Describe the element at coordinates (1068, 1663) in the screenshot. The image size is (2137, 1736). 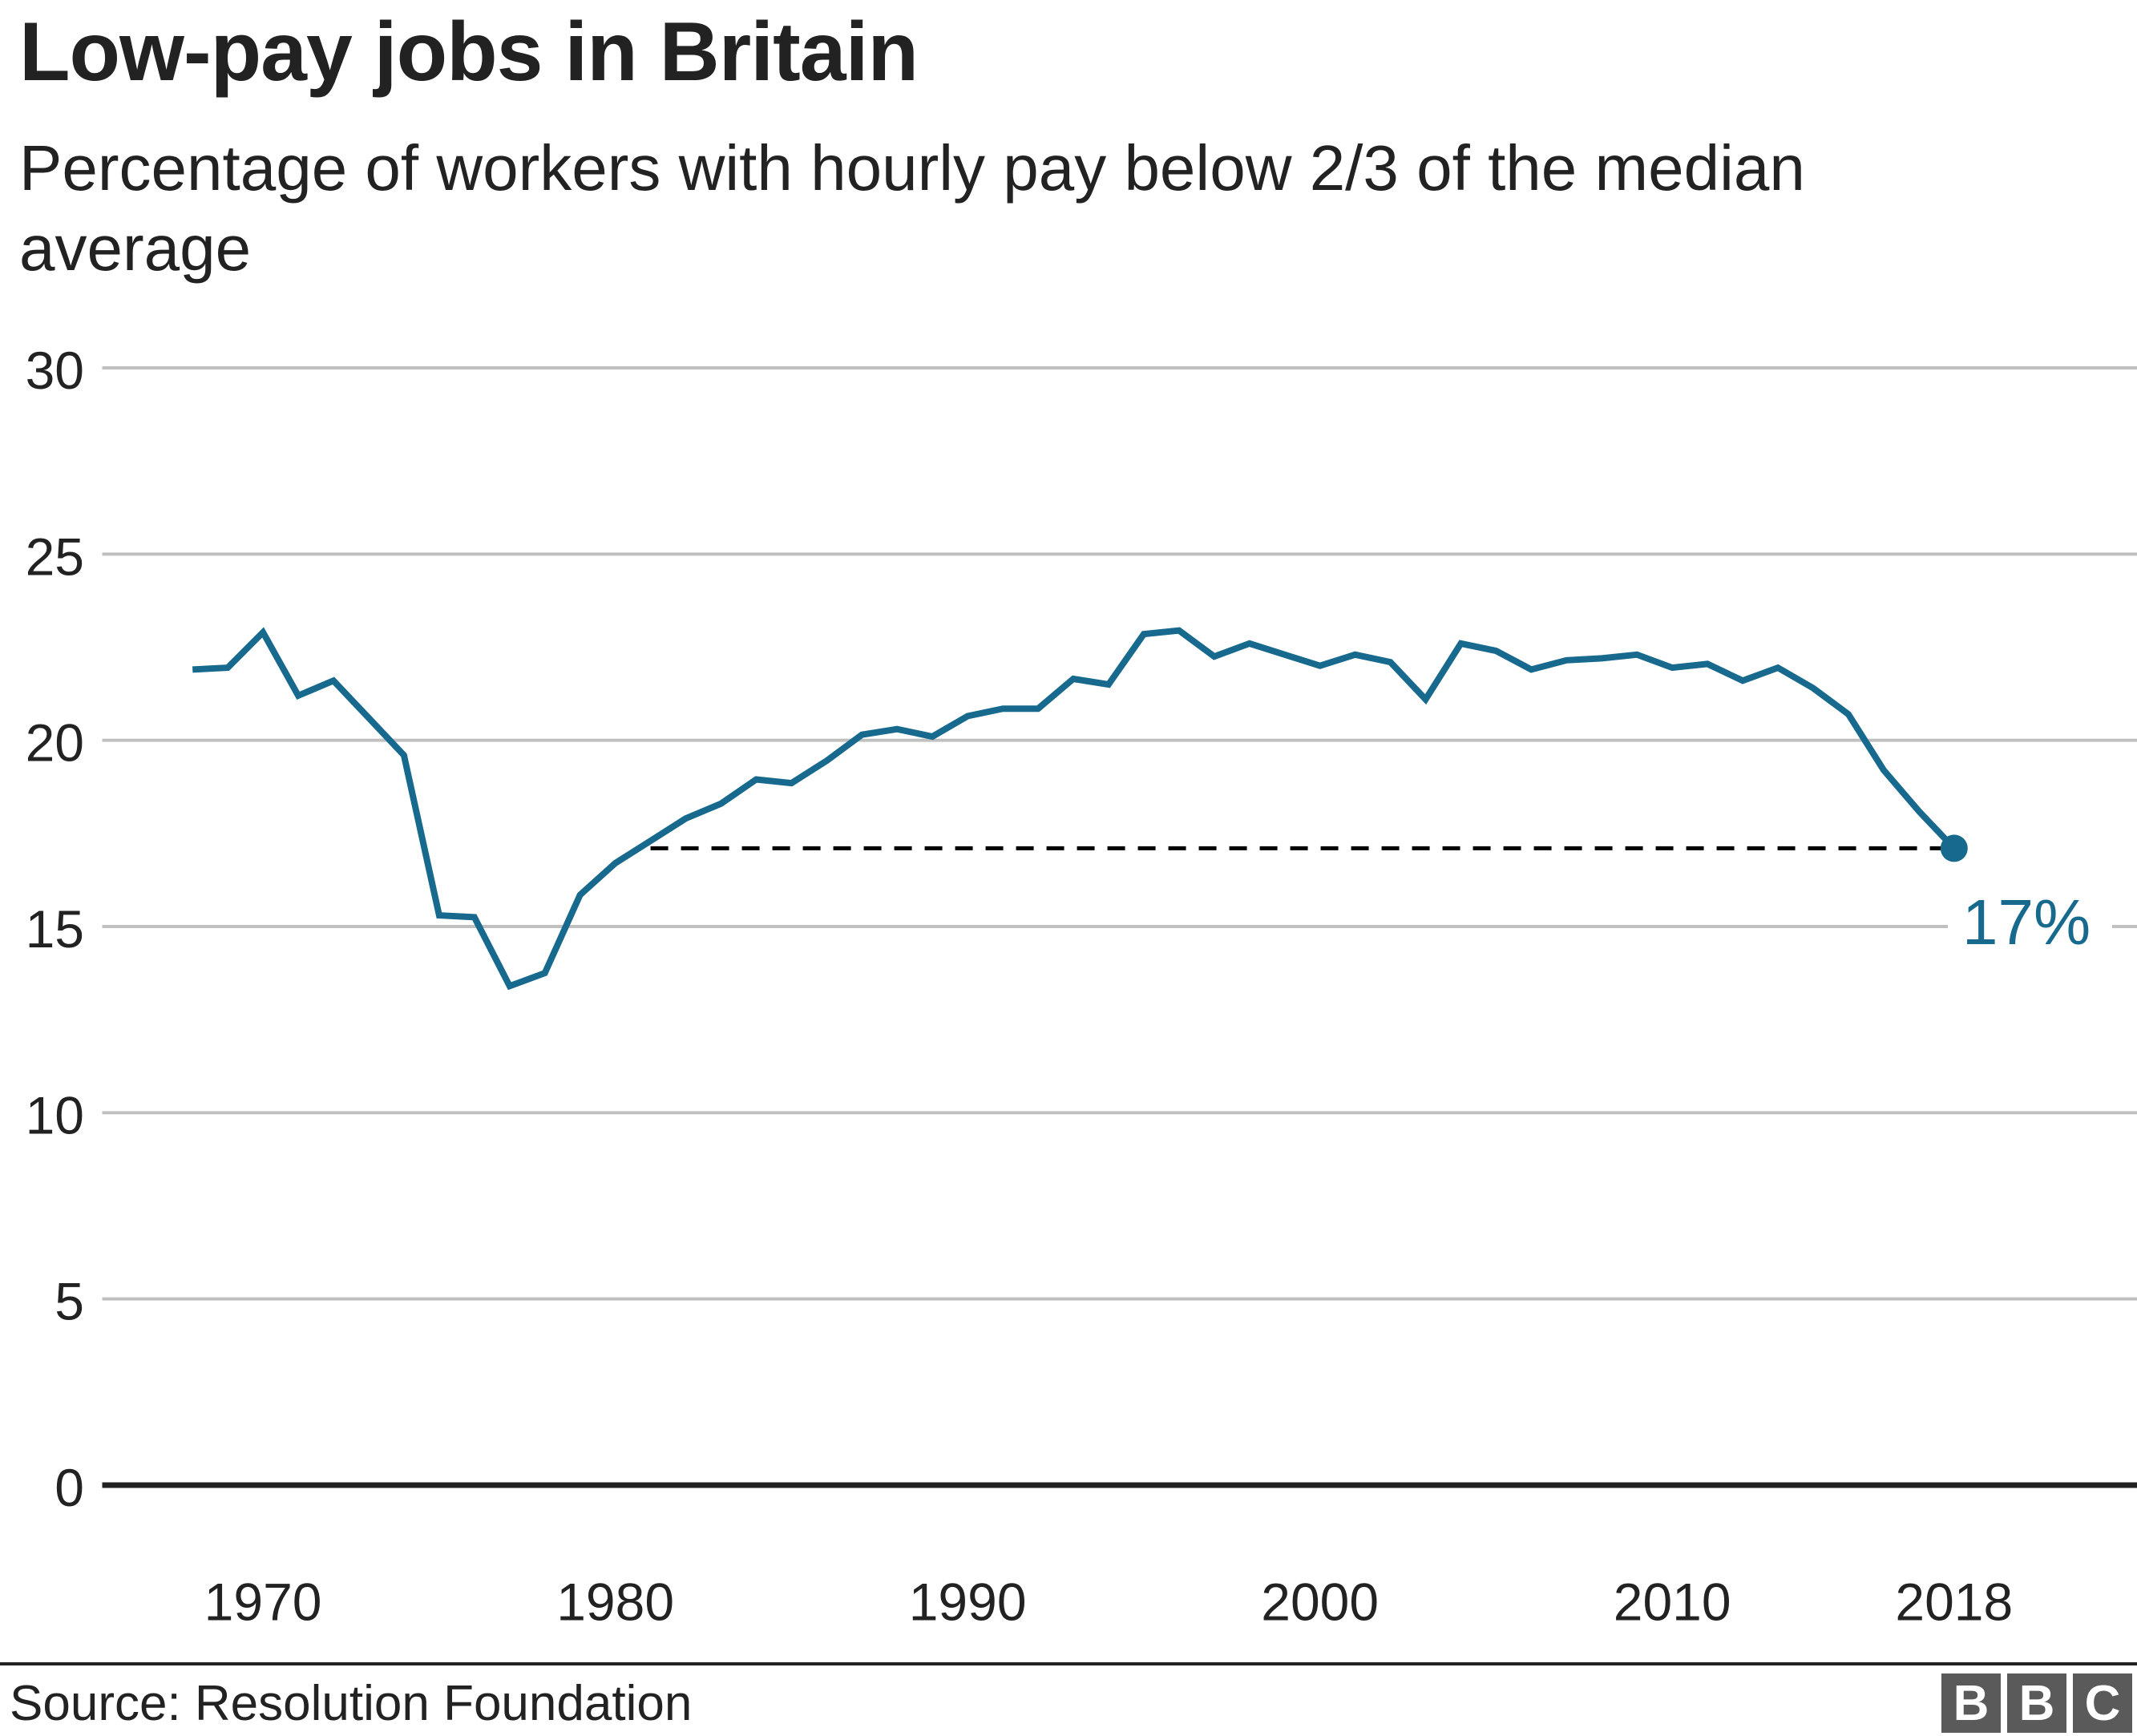
I see `footer-divider` at that location.